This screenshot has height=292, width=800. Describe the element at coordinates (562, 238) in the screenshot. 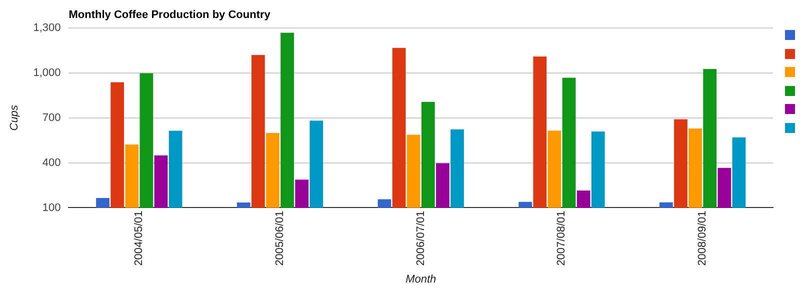

I see `x-tick-label: 2007/08/01` at that location.